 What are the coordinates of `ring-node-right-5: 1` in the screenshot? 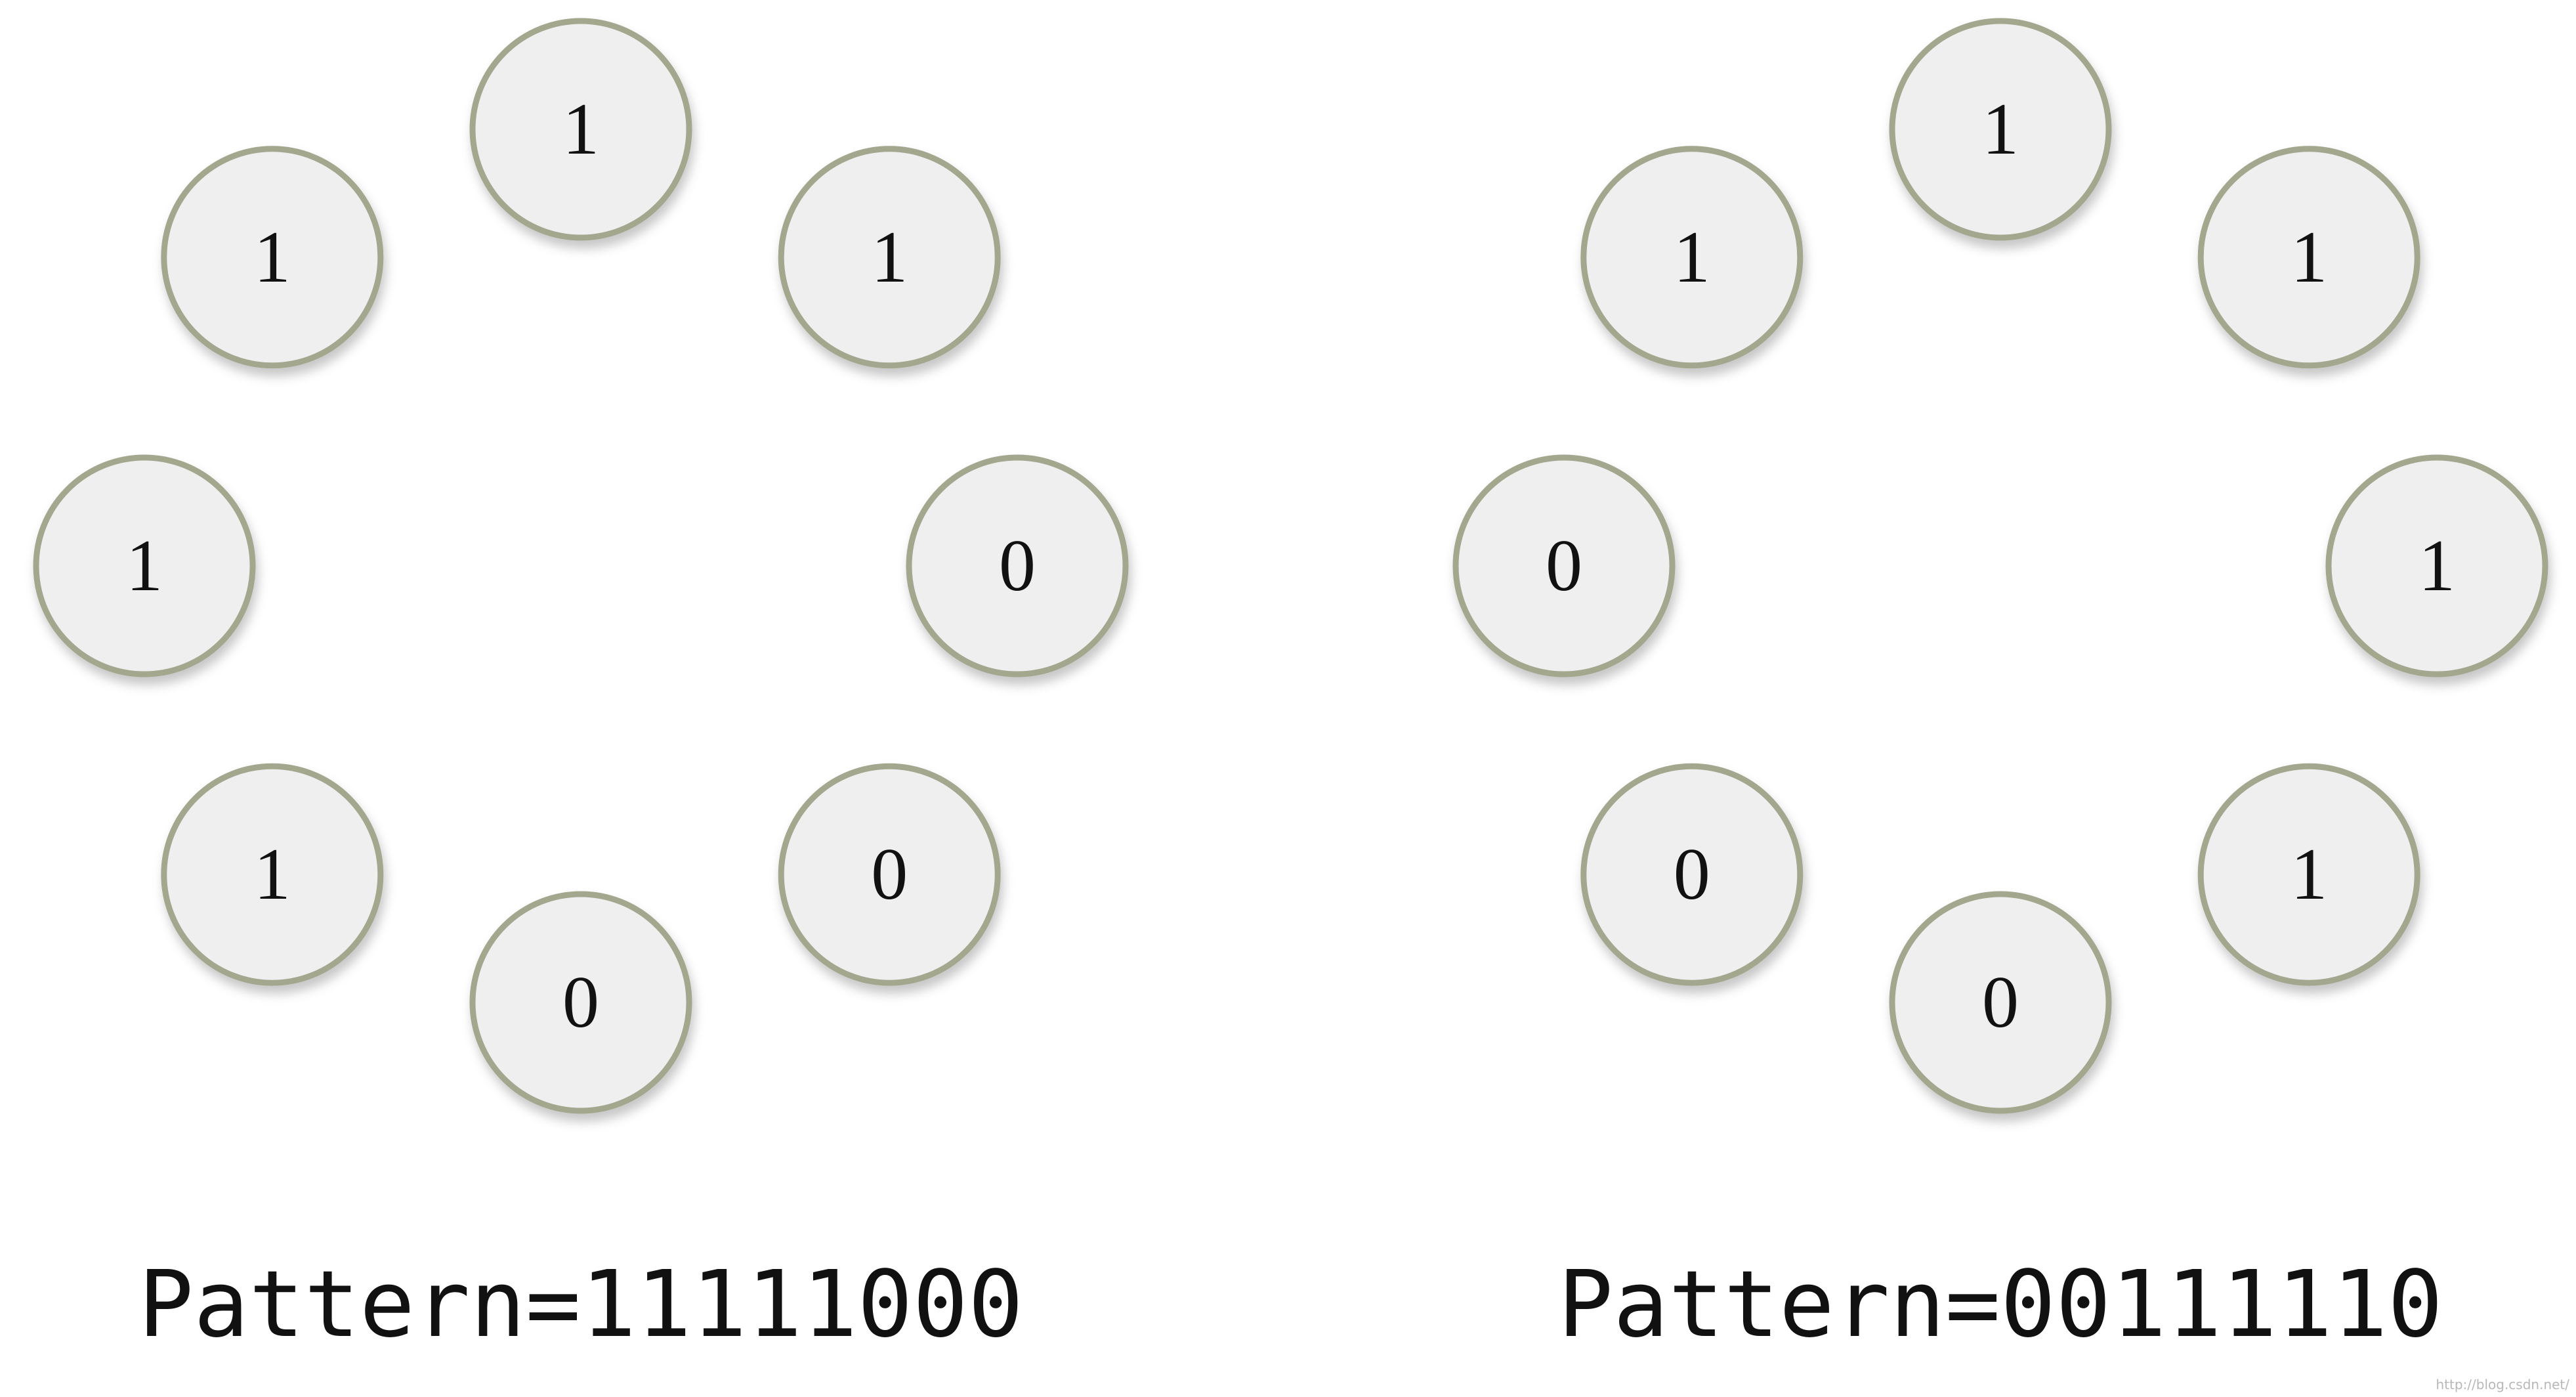 It's located at (1692, 258).